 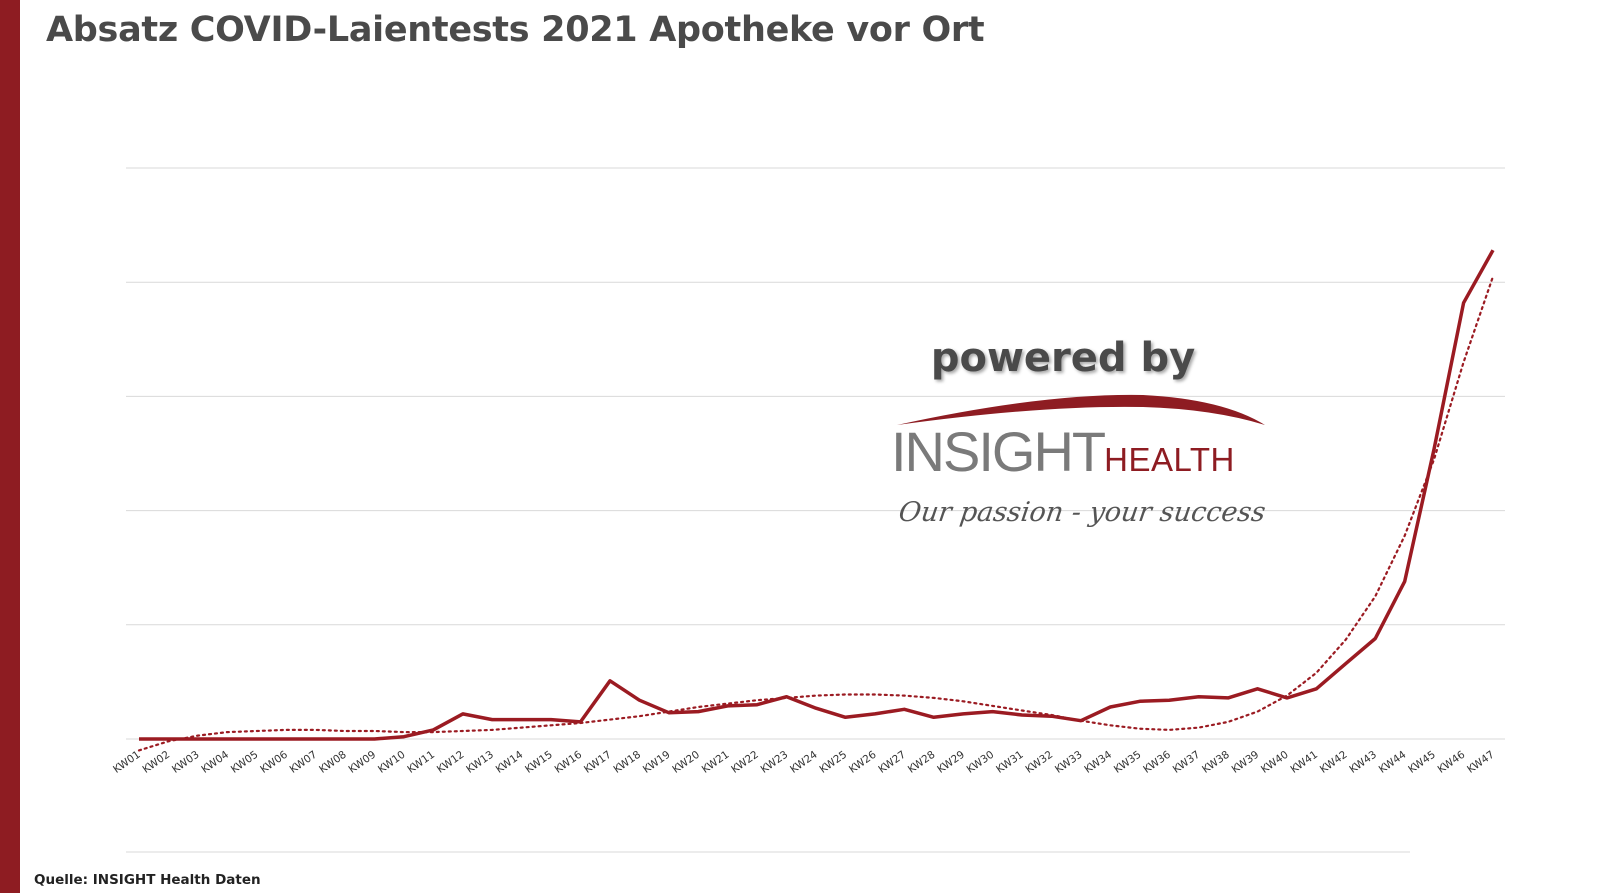 I want to click on x-tick-label: KW38, so click(x=1216, y=762).